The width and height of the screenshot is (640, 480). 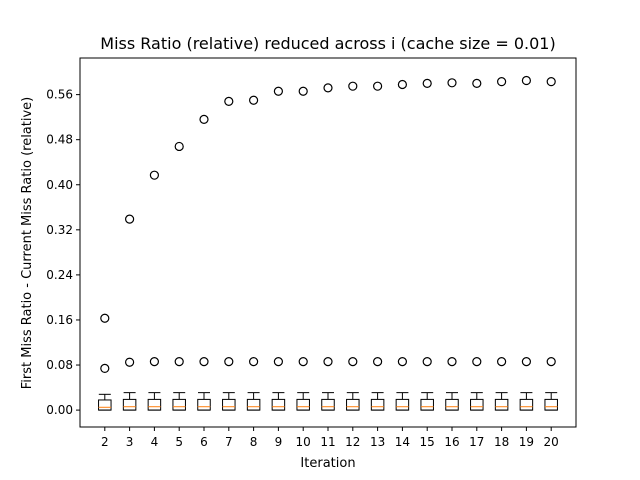 I want to click on x-tick-label: 19, so click(x=526, y=442).